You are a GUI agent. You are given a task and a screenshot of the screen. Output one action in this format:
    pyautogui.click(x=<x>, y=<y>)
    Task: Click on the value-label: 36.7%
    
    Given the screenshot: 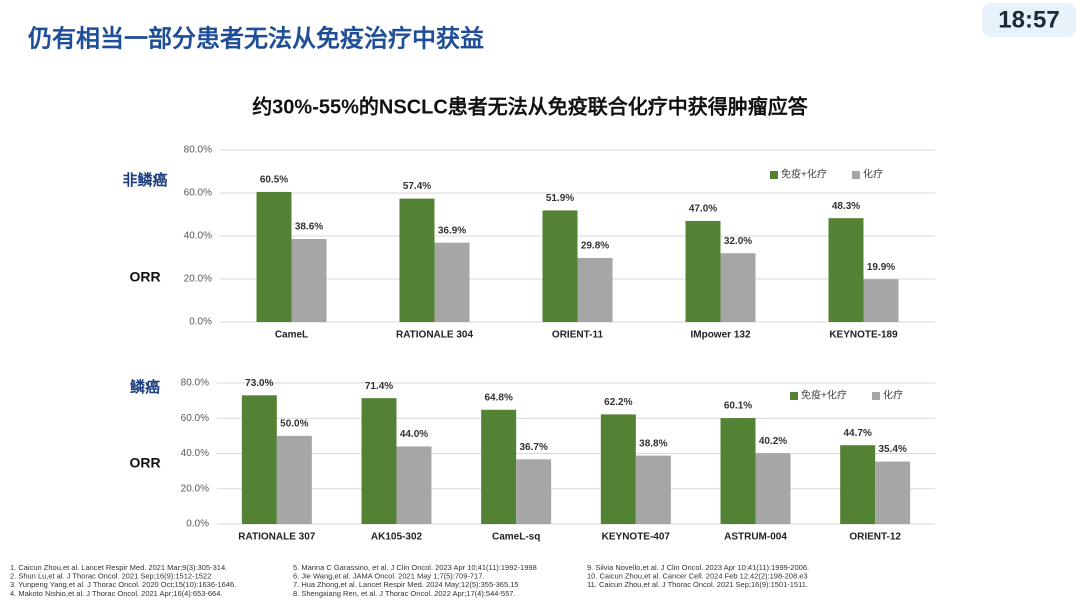 What is the action you would take?
    pyautogui.click(x=533, y=447)
    